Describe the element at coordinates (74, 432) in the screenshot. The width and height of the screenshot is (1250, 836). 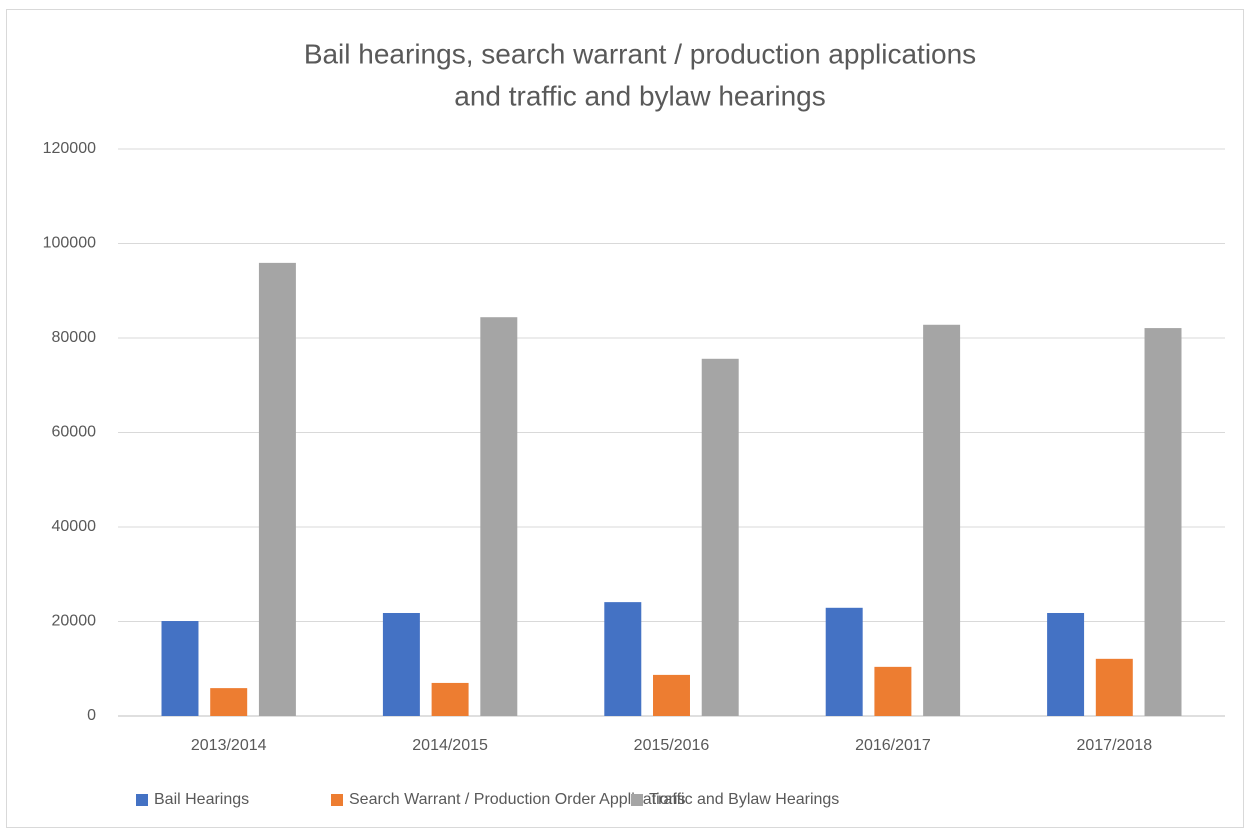
I see `y-tick-label: 60000` at that location.